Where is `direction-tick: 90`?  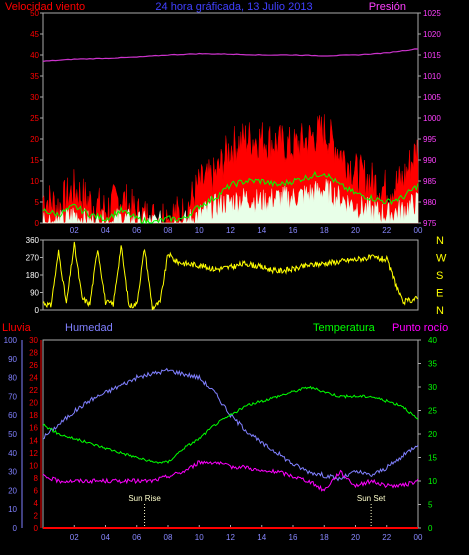
direction-tick: 90 is located at coordinates (34, 293).